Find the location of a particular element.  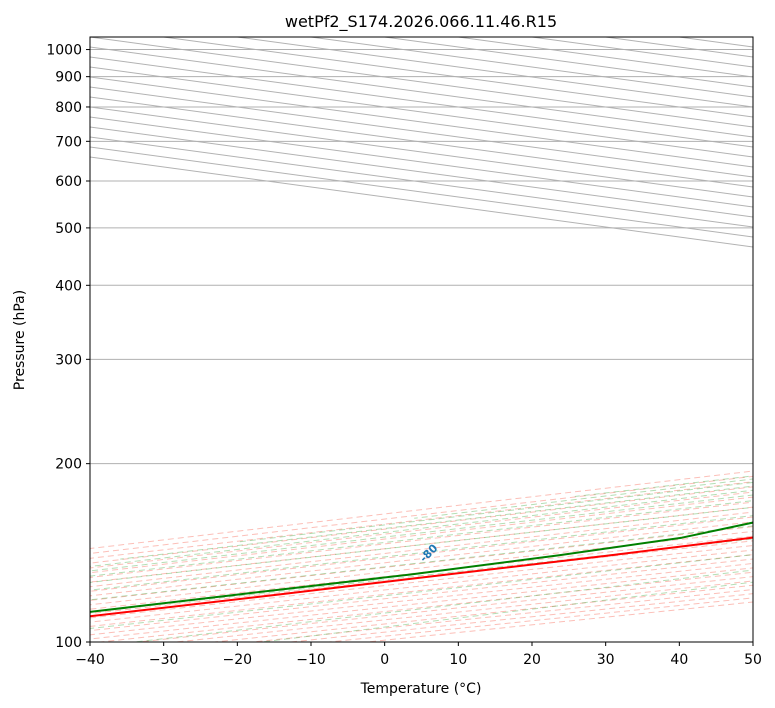

y-tick-label: 100 is located at coordinates (68, 643).